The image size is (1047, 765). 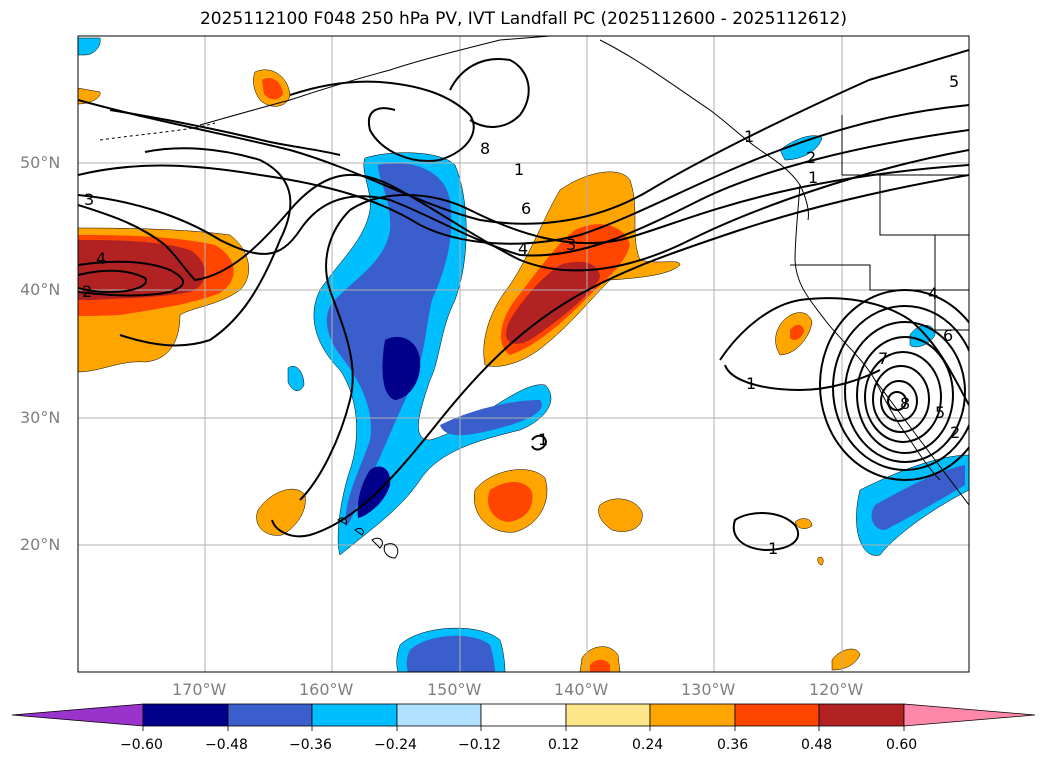 What do you see at coordinates (272, 88) in the screenshot?
I see `positive-anomaly-n-core` at bounding box center [272, 88].